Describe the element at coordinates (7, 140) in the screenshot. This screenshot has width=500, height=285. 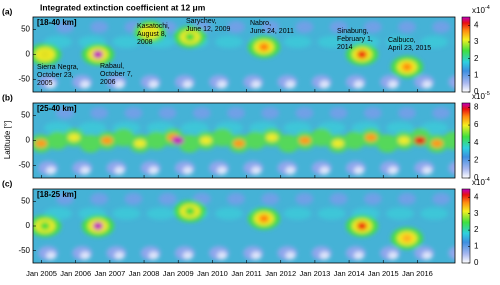
I see `y-axis-label: Latitude [°]` at that location.